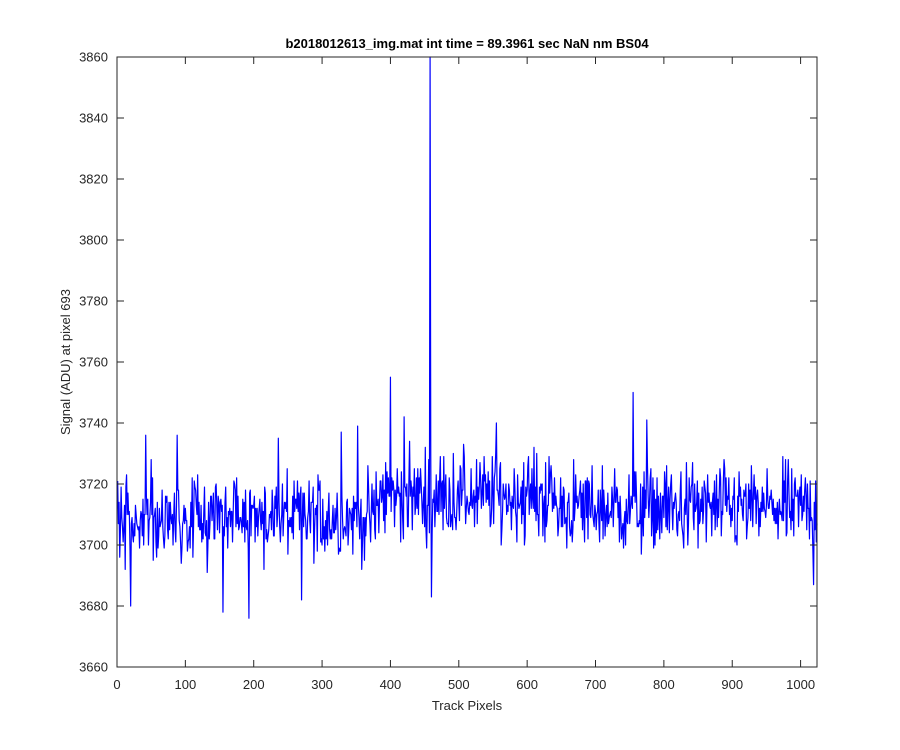 The image size is (900, 750). What do you see at coordinates (93, 57) in the screenshot?
I see `y-tick-label: 3860` at bounding box center [93, 57].